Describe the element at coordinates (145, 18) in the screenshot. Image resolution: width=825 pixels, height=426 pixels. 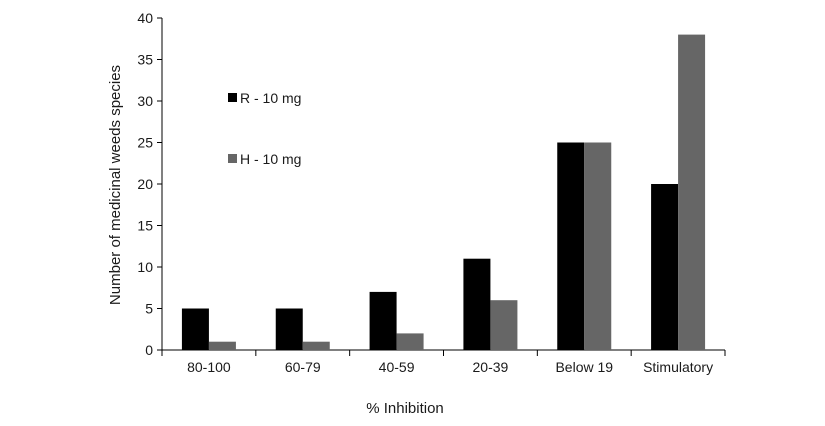
I see `y-tick-label: 40` at that location.